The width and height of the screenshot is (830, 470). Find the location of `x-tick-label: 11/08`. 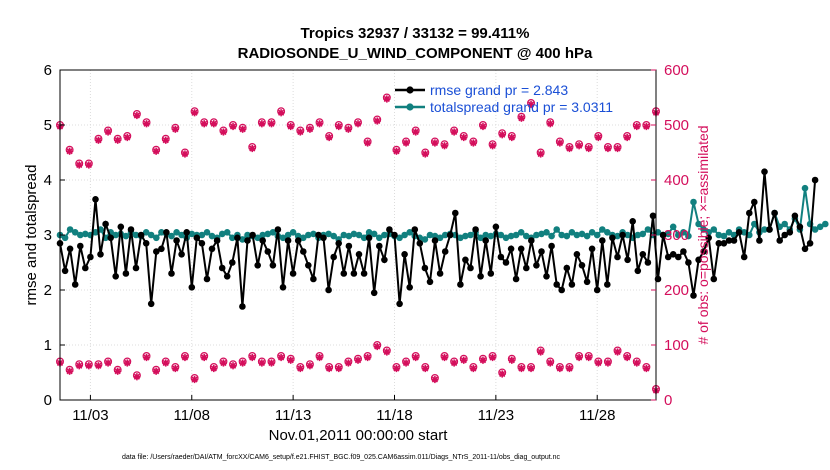

x-tick-label: 11/08 is located at coordinates (192, 415).